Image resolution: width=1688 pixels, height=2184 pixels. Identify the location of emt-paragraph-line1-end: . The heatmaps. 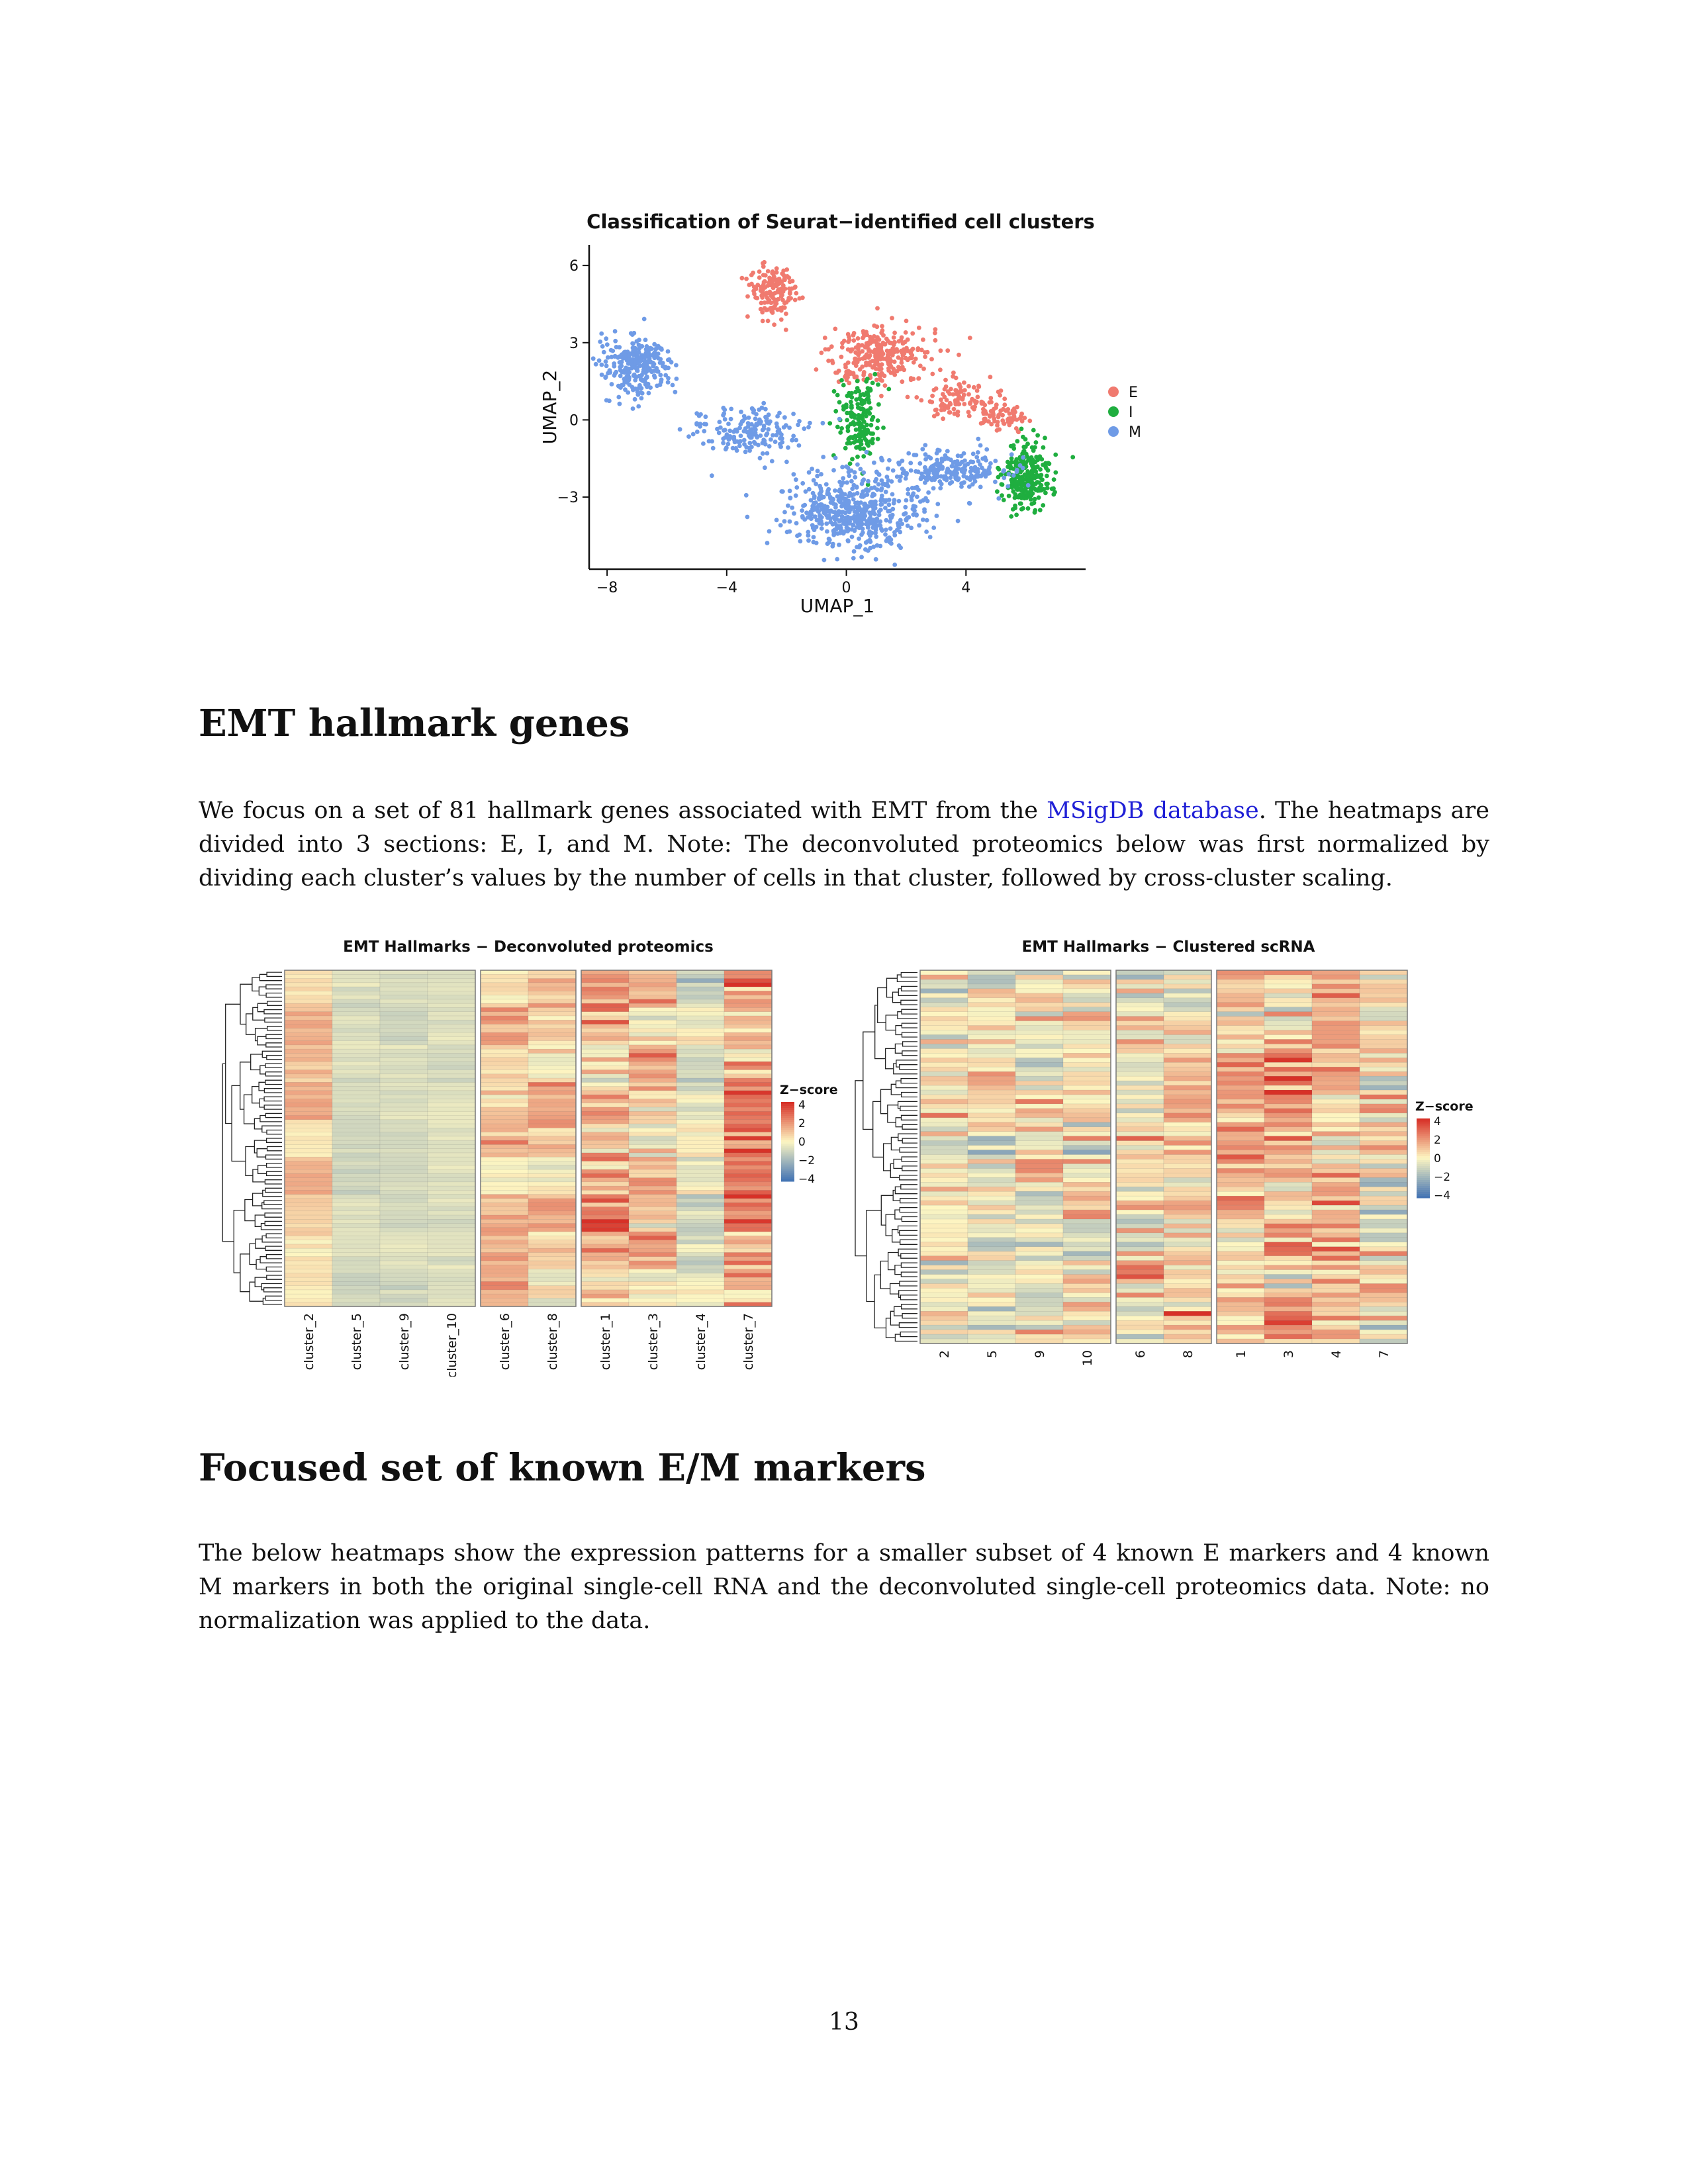
(1350, 810).